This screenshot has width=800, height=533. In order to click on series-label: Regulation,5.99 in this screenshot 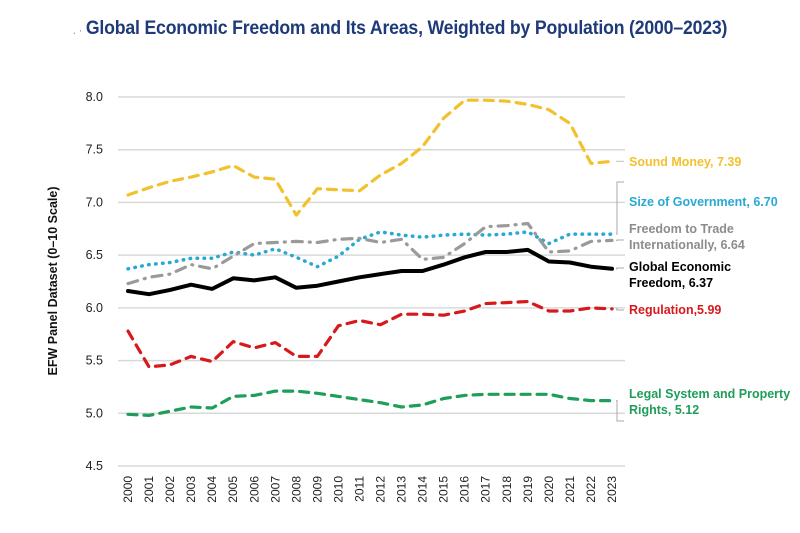, I will do `click(675, 310)`.